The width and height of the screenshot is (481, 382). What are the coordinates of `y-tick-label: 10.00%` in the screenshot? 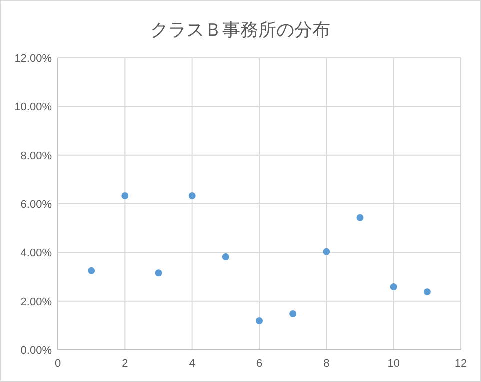 It's located at (33, 108).